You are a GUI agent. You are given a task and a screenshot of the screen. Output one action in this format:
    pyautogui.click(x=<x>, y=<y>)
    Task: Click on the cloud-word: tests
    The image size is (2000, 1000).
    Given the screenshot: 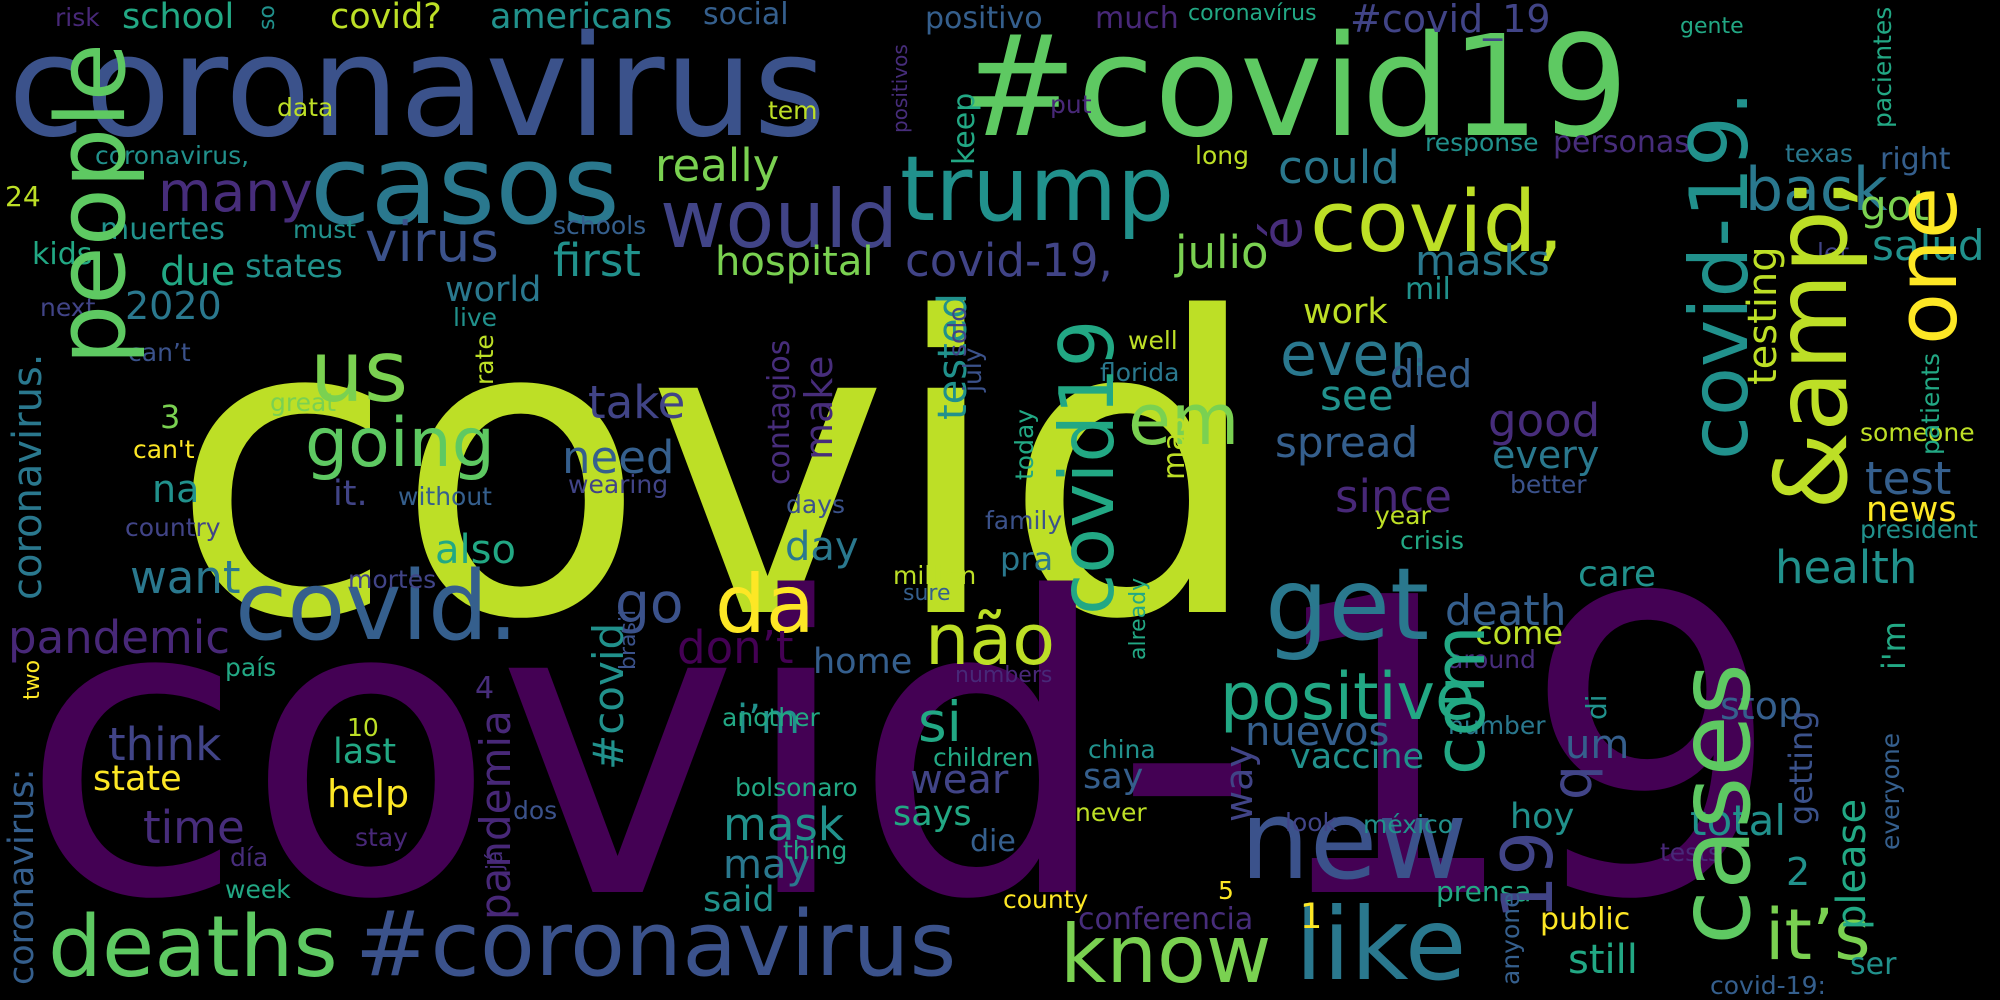 What is the action you would take?
    pyautogui.click(x=1691, y=852)
    